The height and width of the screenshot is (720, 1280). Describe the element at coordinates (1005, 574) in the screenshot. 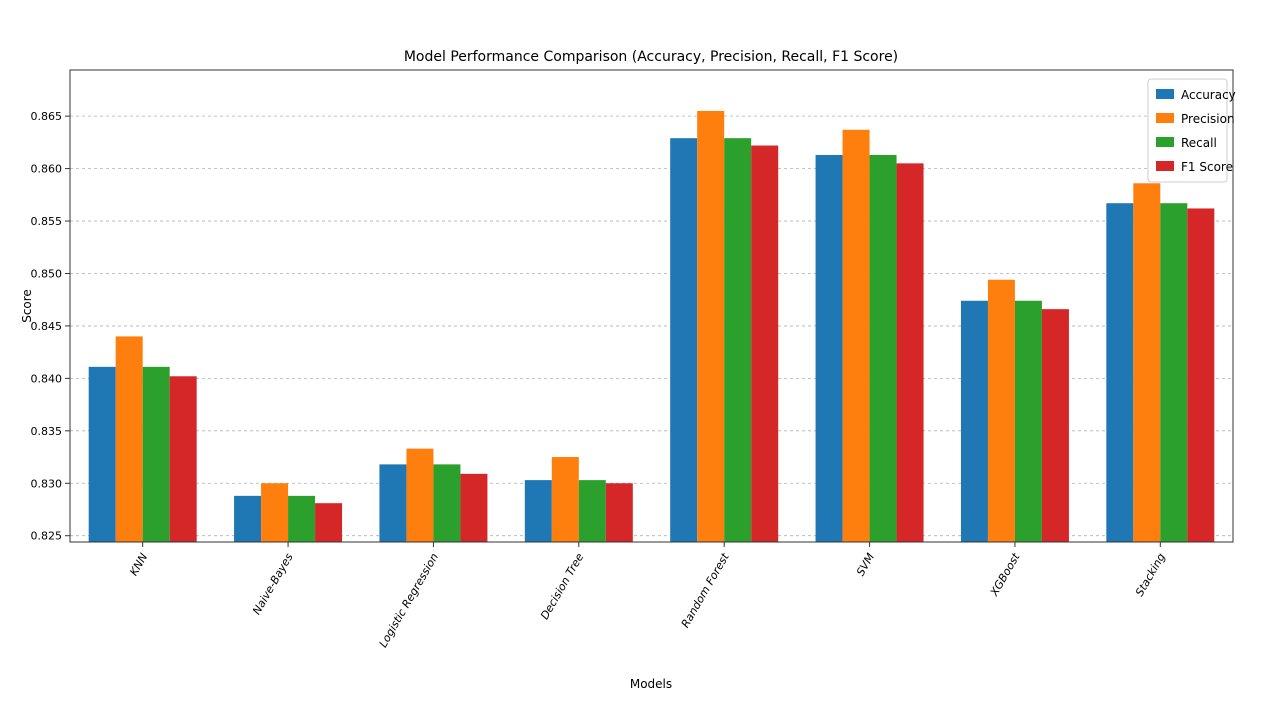

I see `x-tick-label: XGBoost` at that location.